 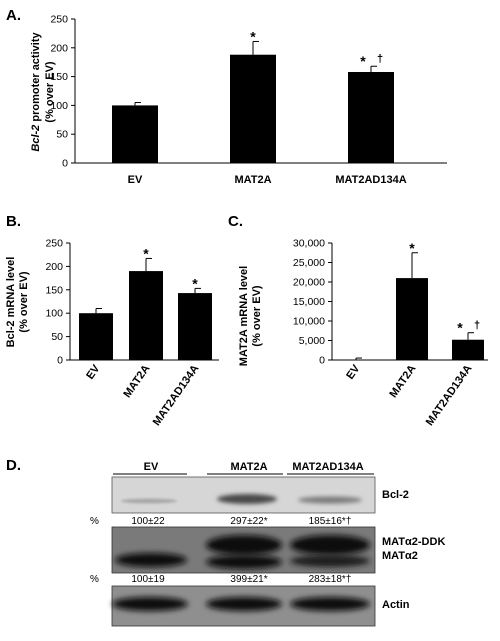 I want to click on plot-area-b: 0 50 100 150 200 250 EV * MAT2A * MAT2AD134A, so click(x=132, y=333).